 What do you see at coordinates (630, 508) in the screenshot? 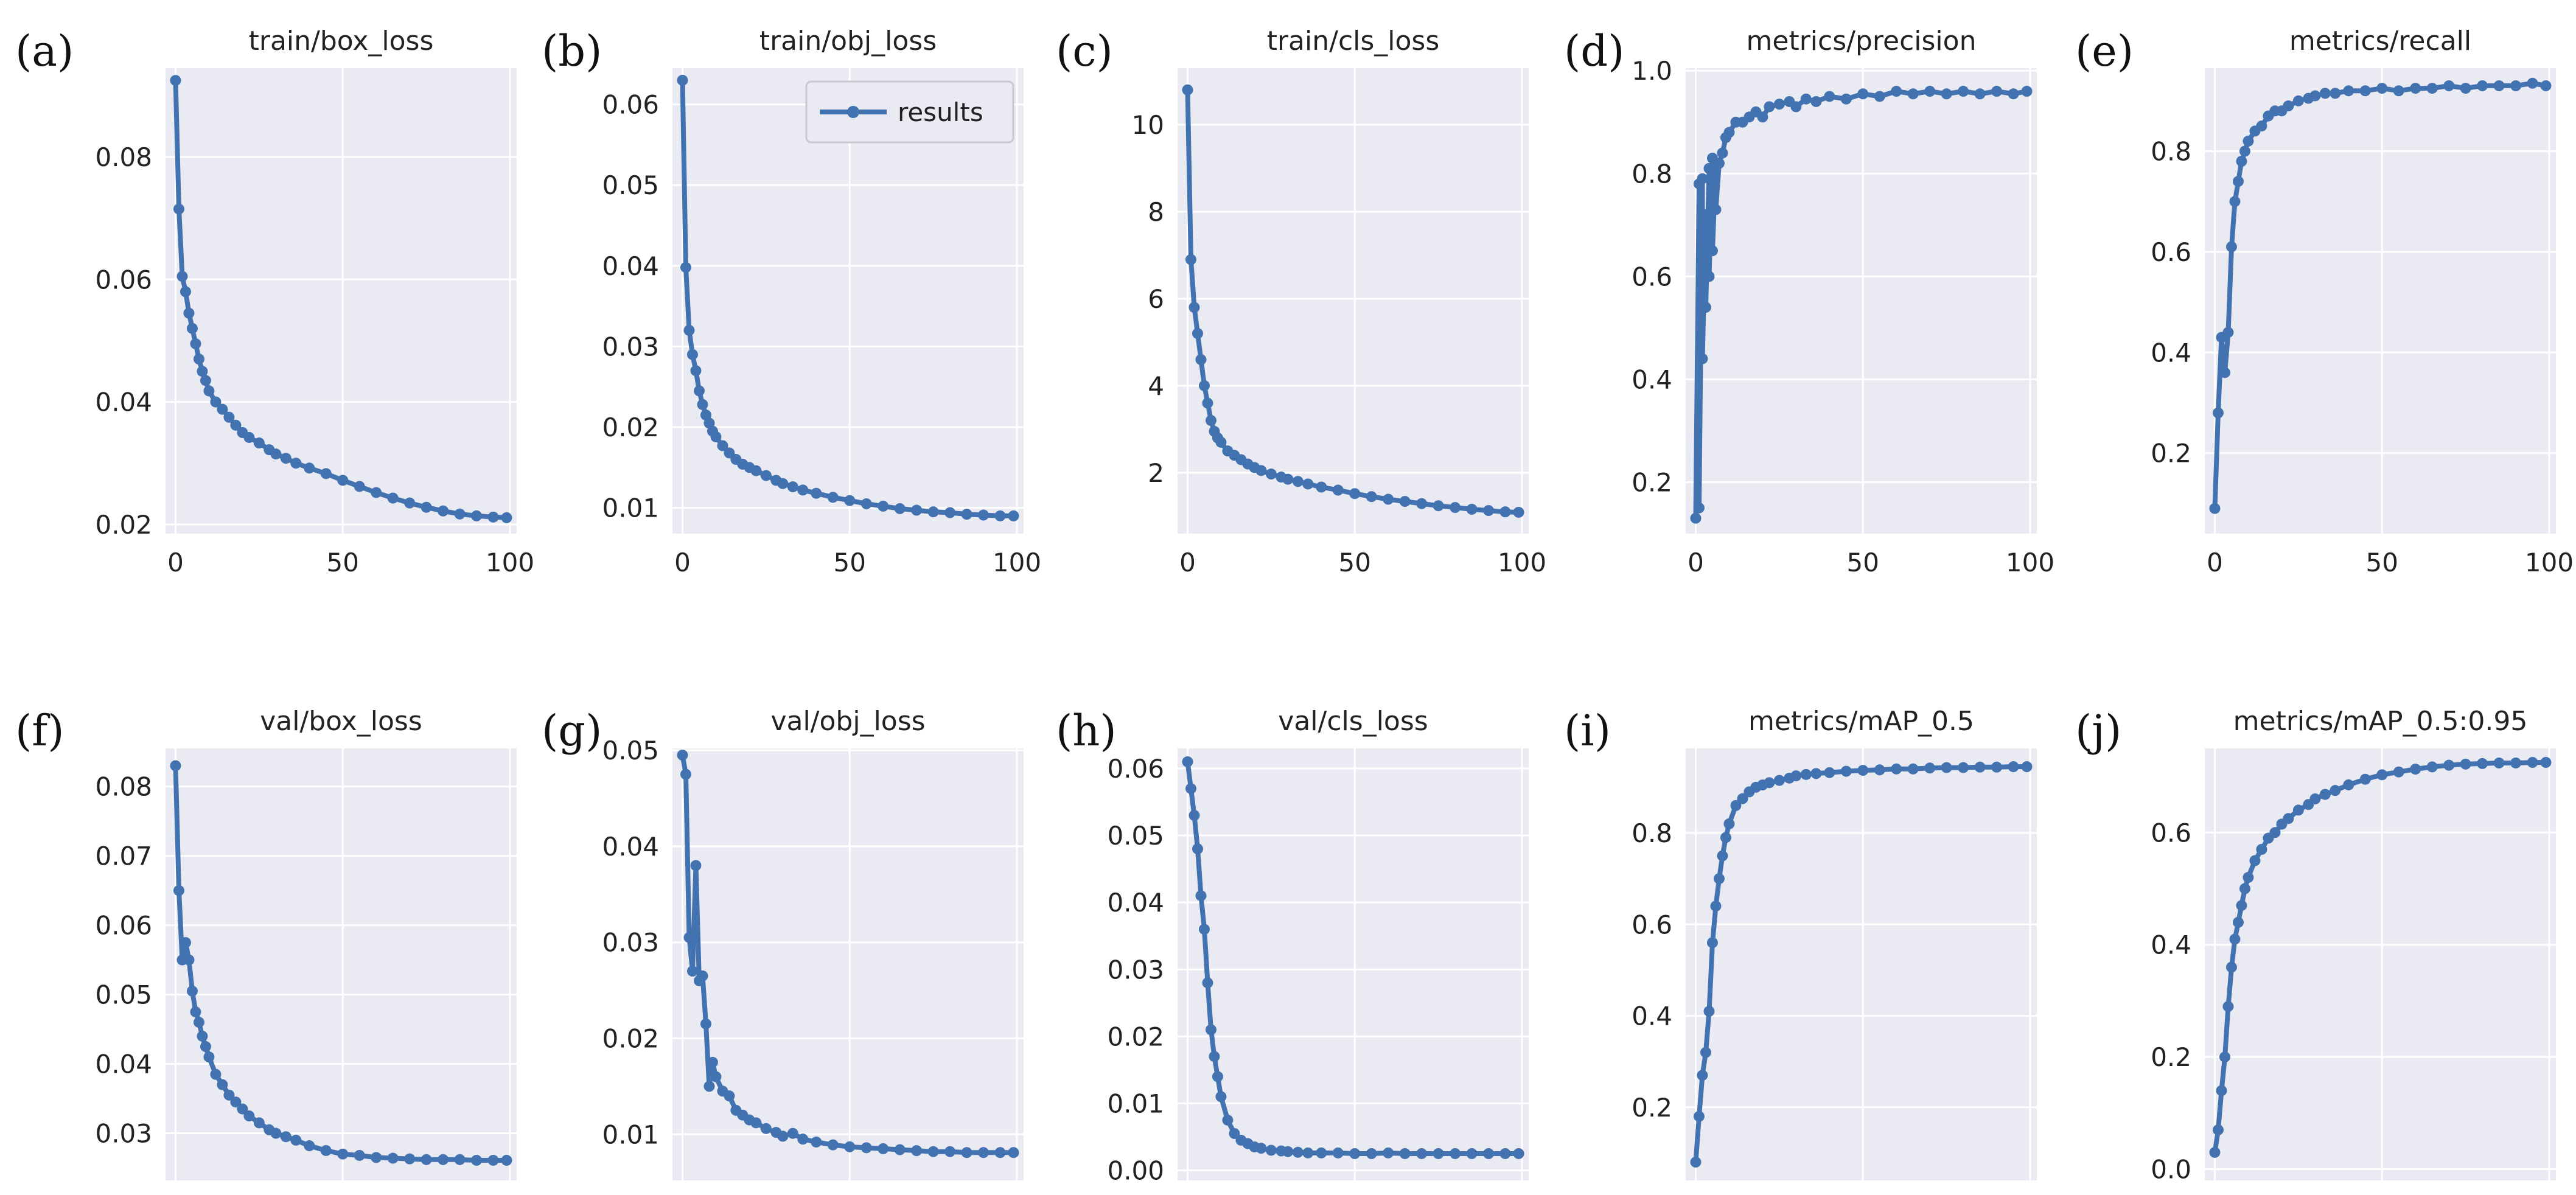
I see `y-tick-label: 0.01` at bounding box center [630, 508].